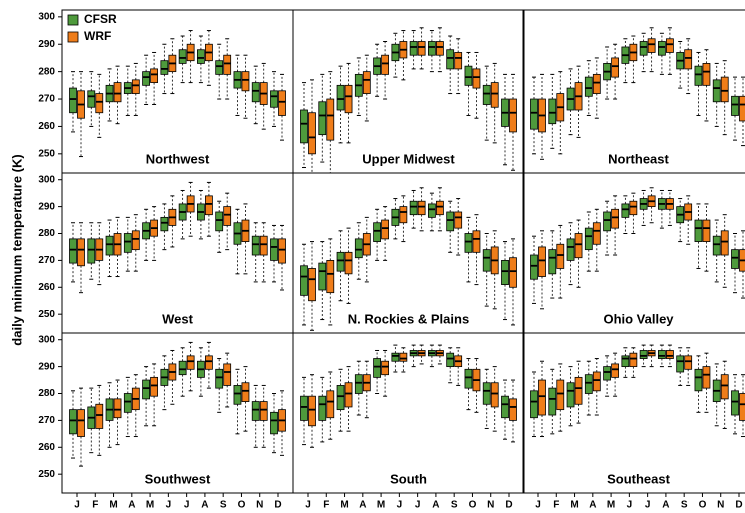 Image resolution: width=745 pixels, height=513 pixels. What do you see at coordinates (637, 93) in the screenshot?
I see `panel` at bounding box center [637, 93].